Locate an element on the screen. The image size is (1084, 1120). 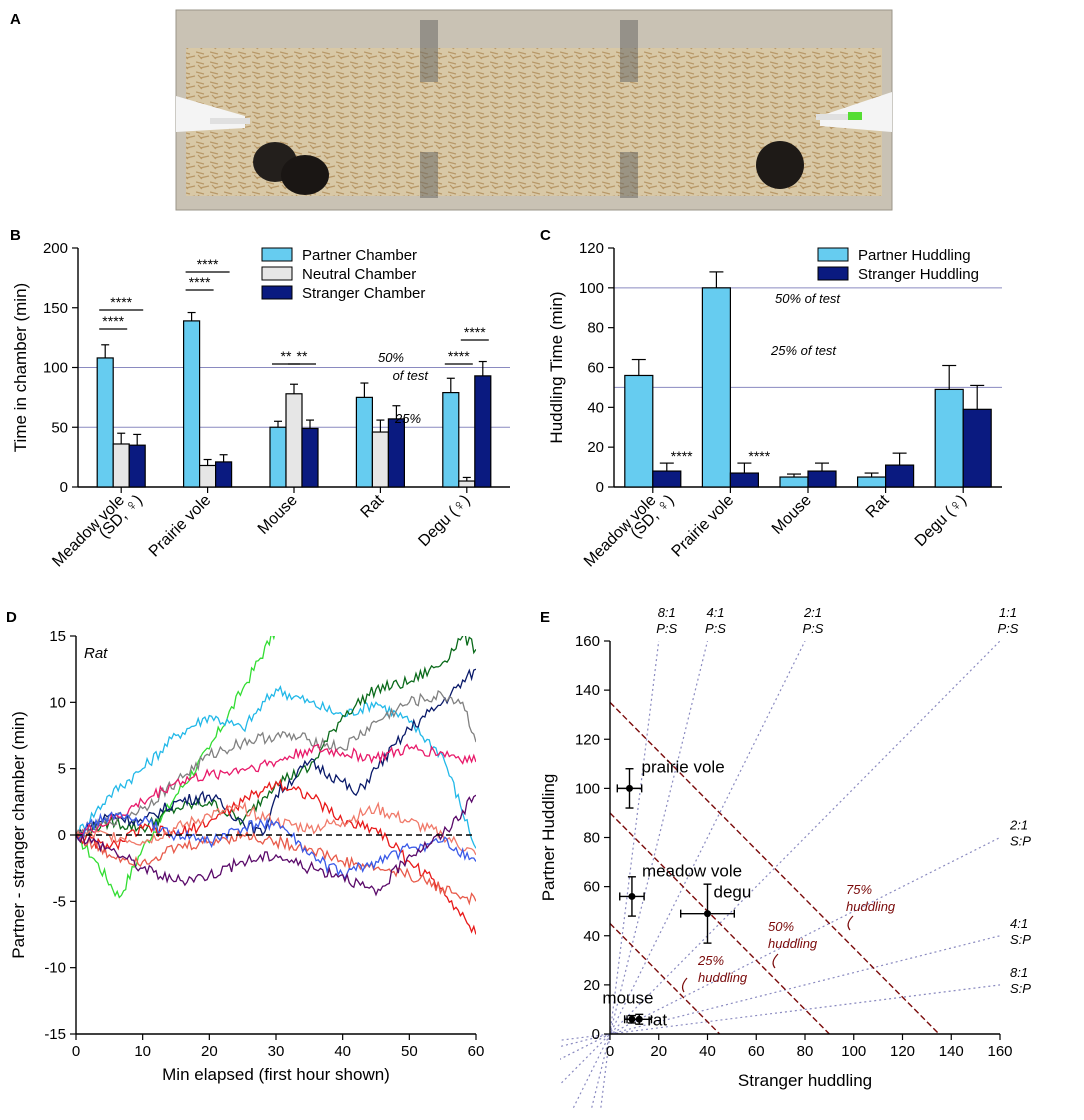
arena-photo-icon is located at coordinates (534, 110).